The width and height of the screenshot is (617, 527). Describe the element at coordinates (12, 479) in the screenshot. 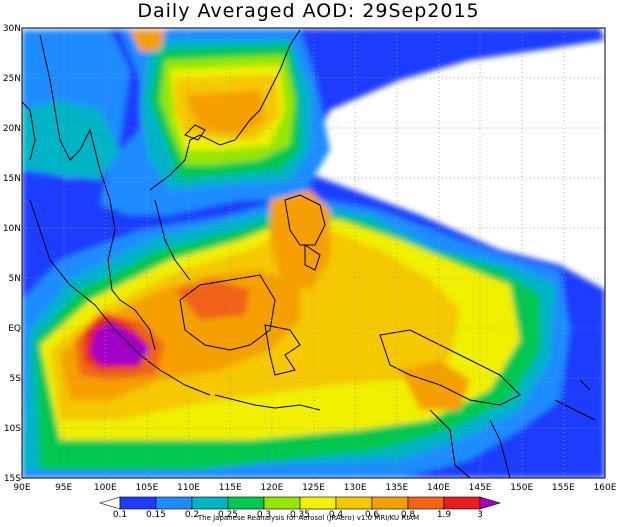

I see `lat-label: 15S` at that location.